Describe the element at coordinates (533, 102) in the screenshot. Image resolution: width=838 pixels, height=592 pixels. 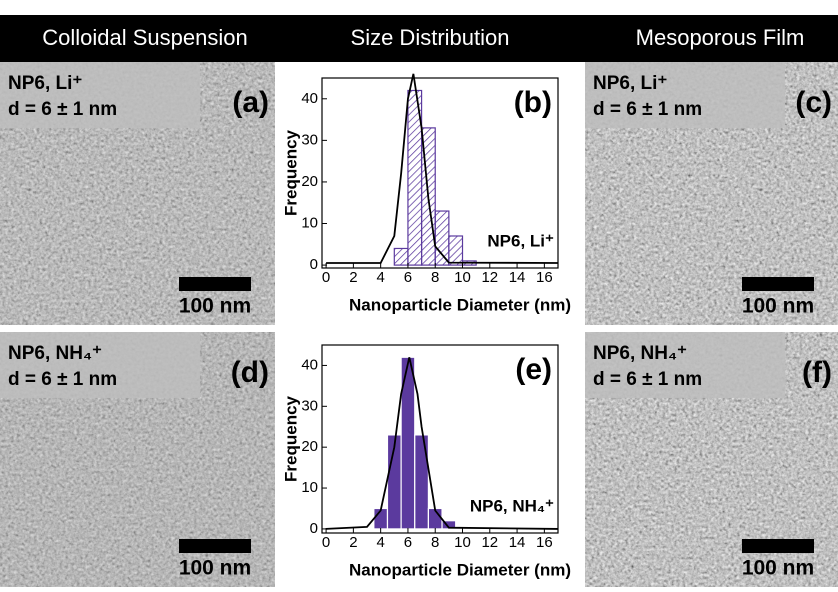
I see `panel-label: (b)` at that location.